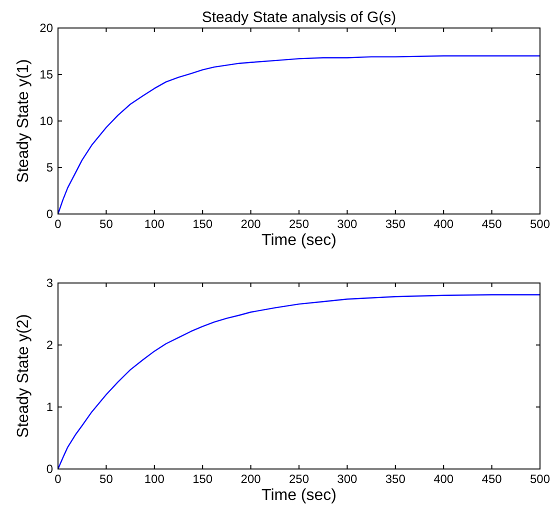 Image resolution: width=555 pixels, height=512 pixels. I want to click on y-tick-label: 20, so click(47, 28).